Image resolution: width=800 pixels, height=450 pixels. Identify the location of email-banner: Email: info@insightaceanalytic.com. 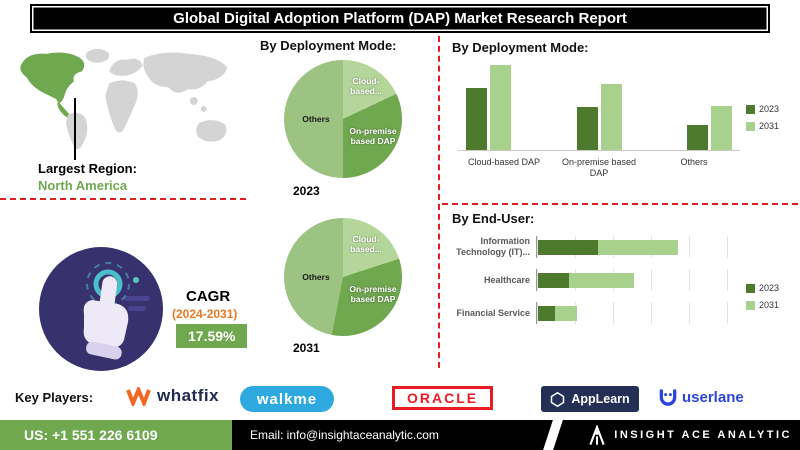
(344, 435).